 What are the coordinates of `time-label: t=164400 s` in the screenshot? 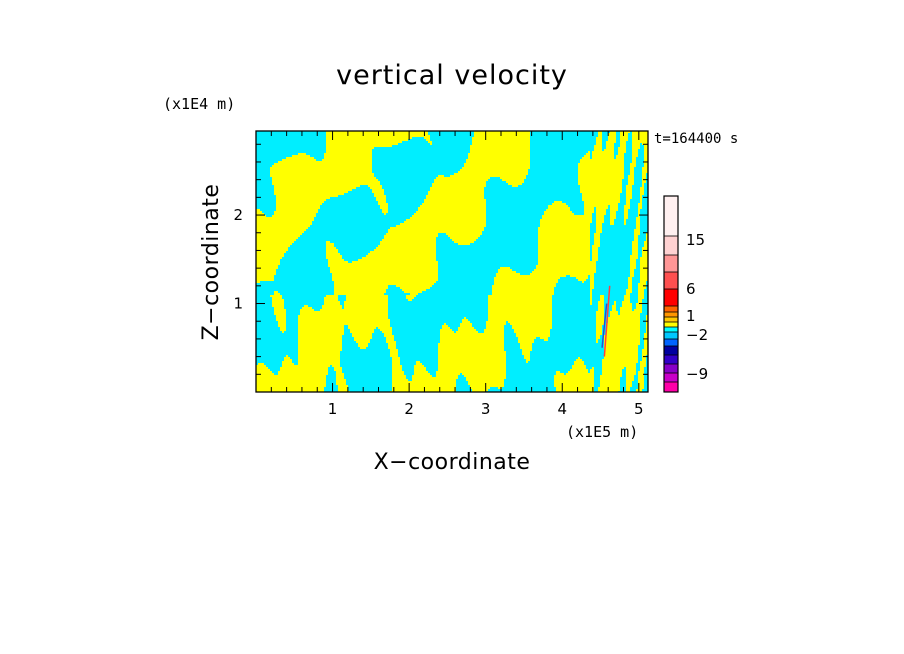 It's located at (696, 139).